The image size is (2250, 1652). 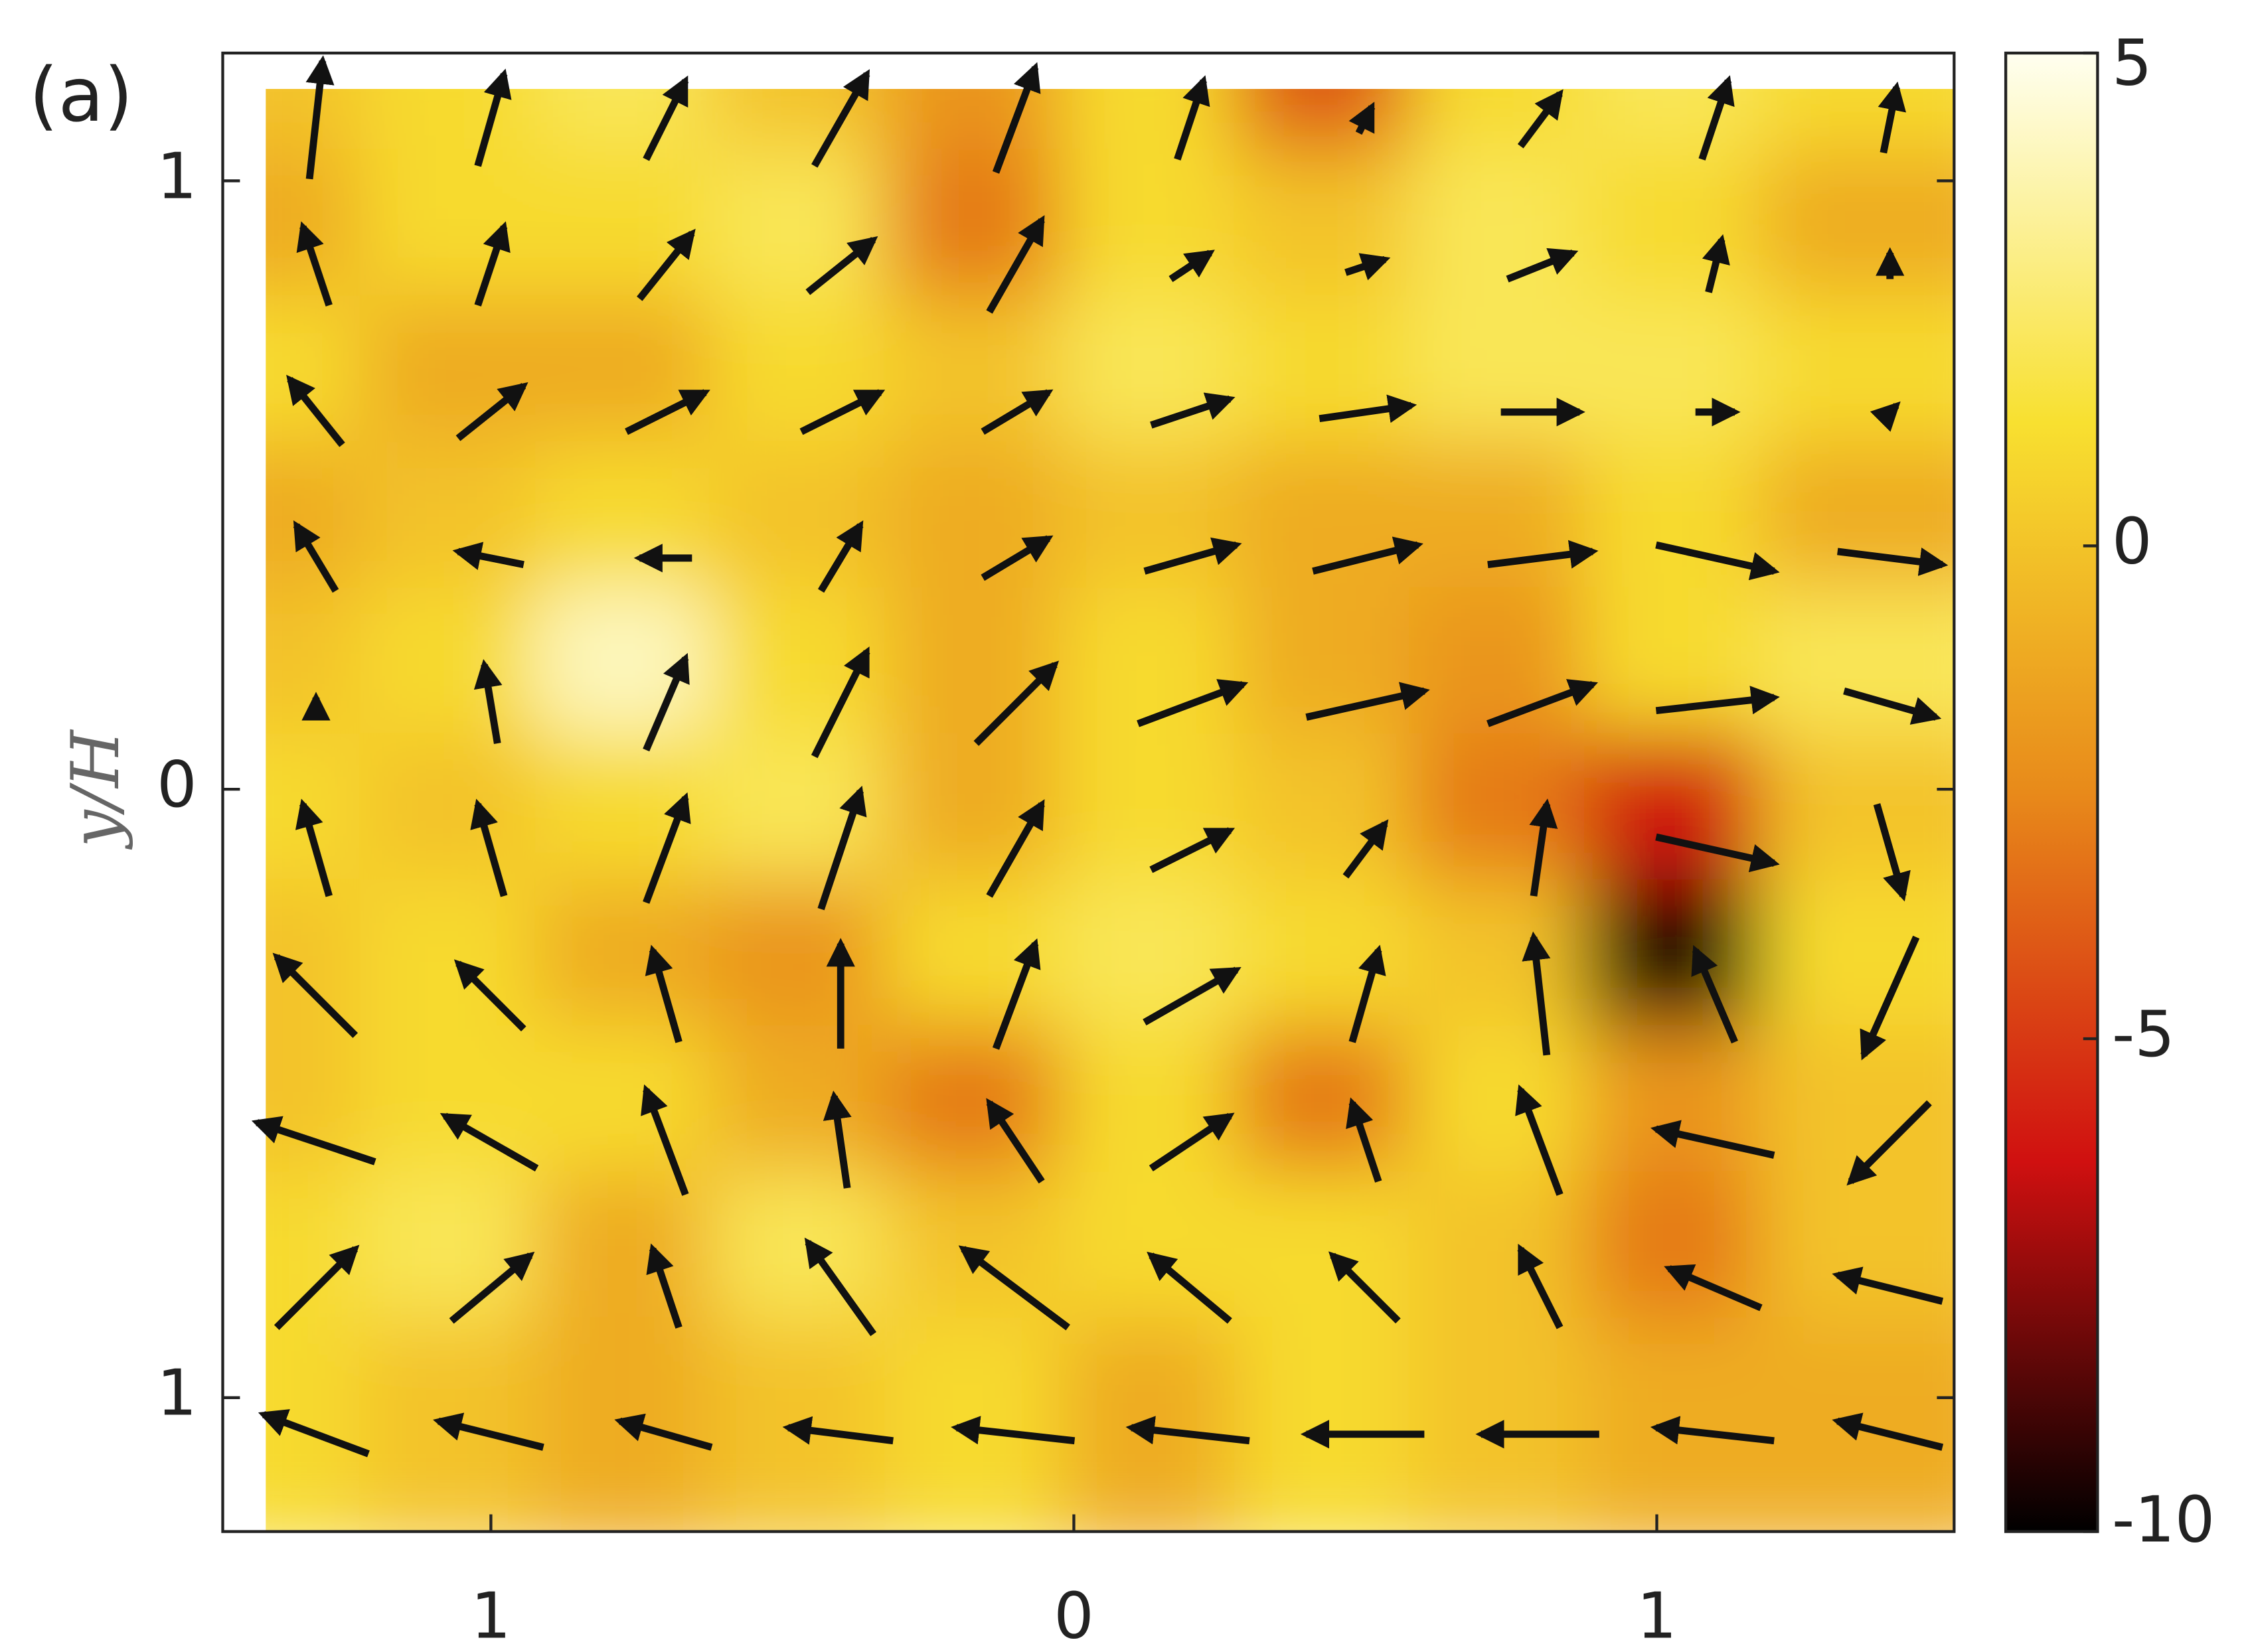 I want to click on colorbar-tick-label: 5, so click(x=2132, y=63).